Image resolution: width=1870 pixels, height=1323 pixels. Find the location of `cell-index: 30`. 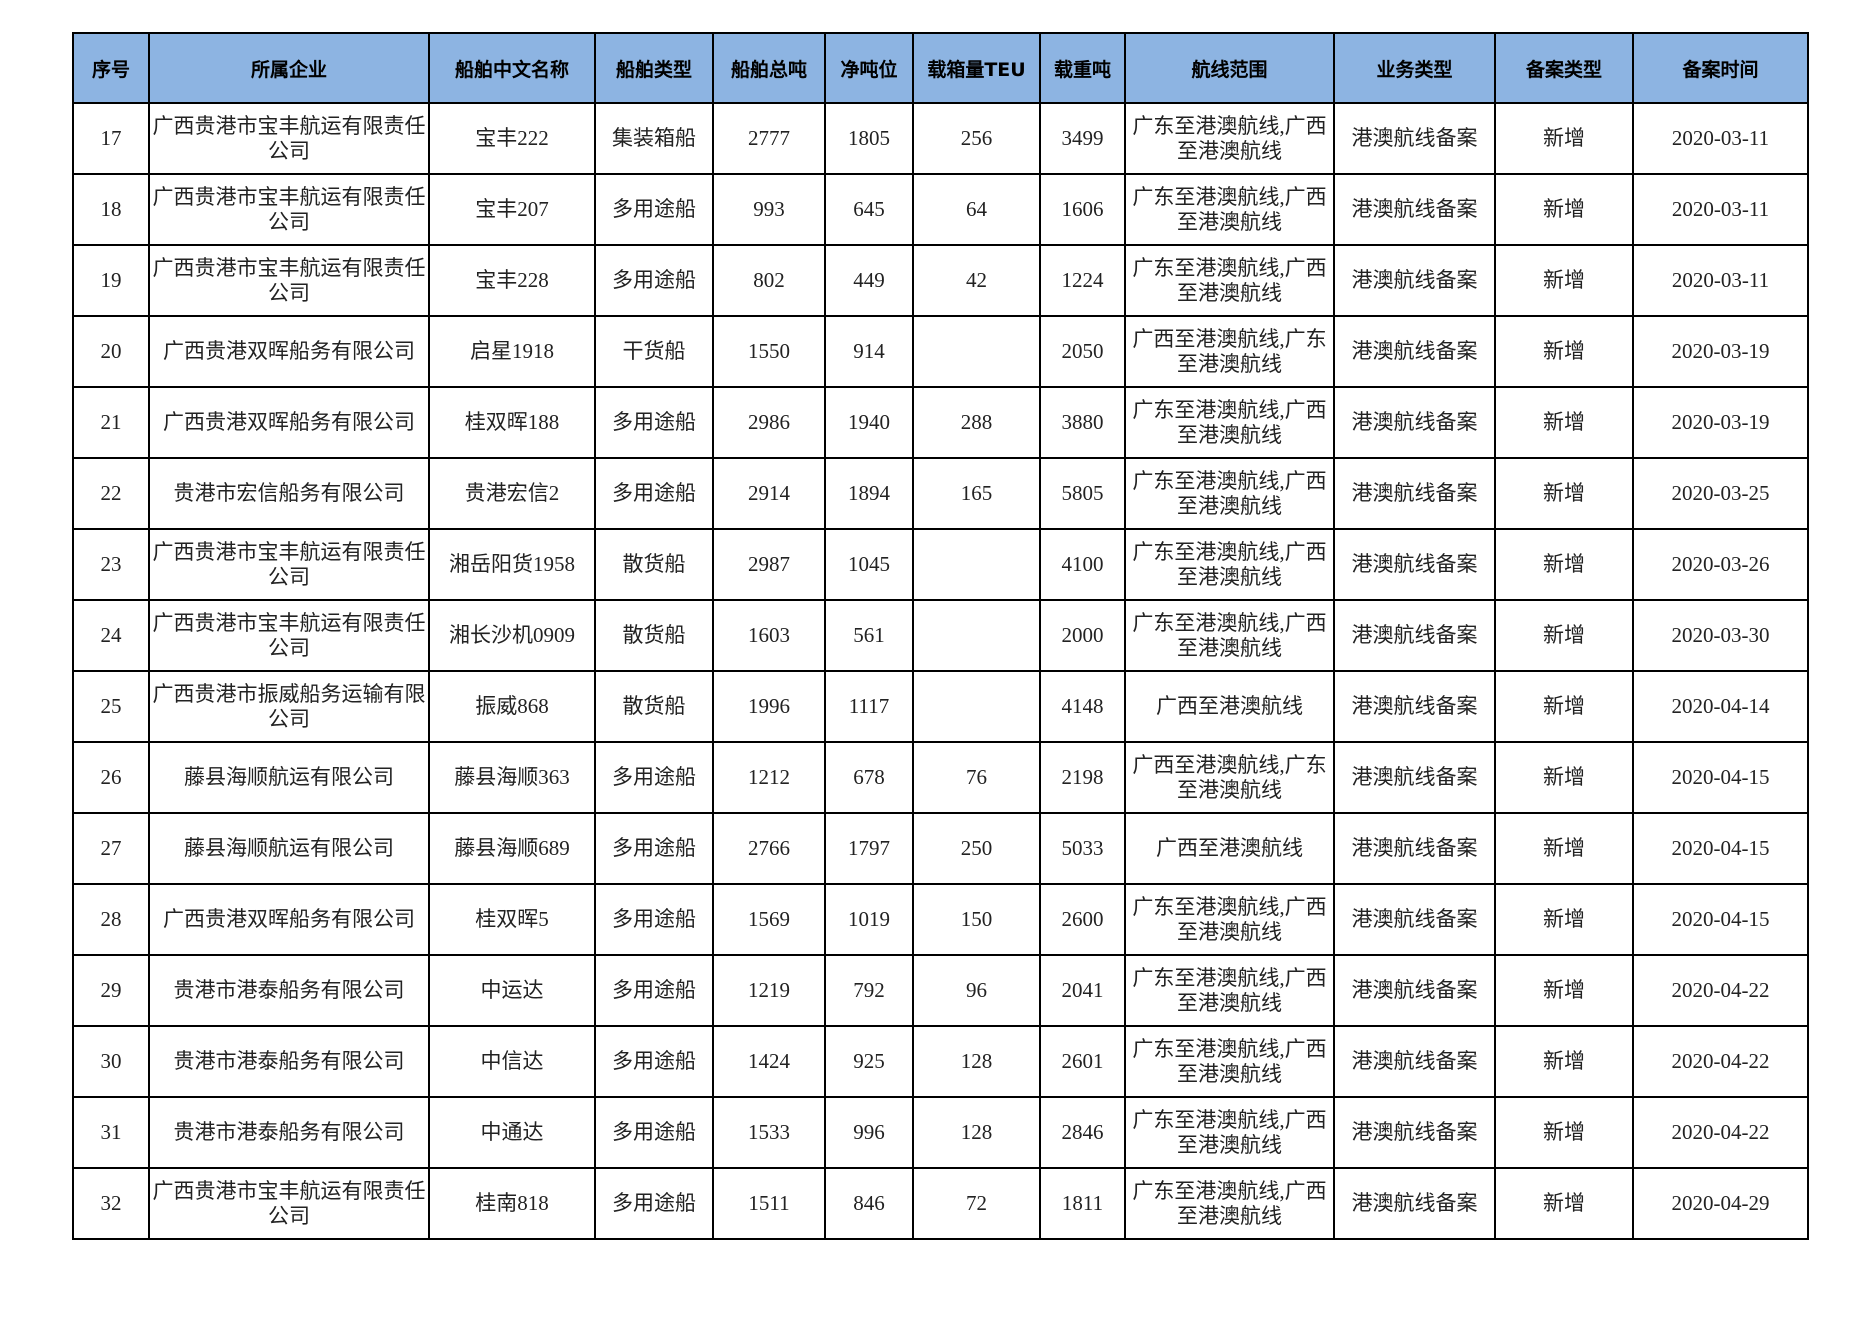

cell-index: 30 is located at coordinates (111, 1061).